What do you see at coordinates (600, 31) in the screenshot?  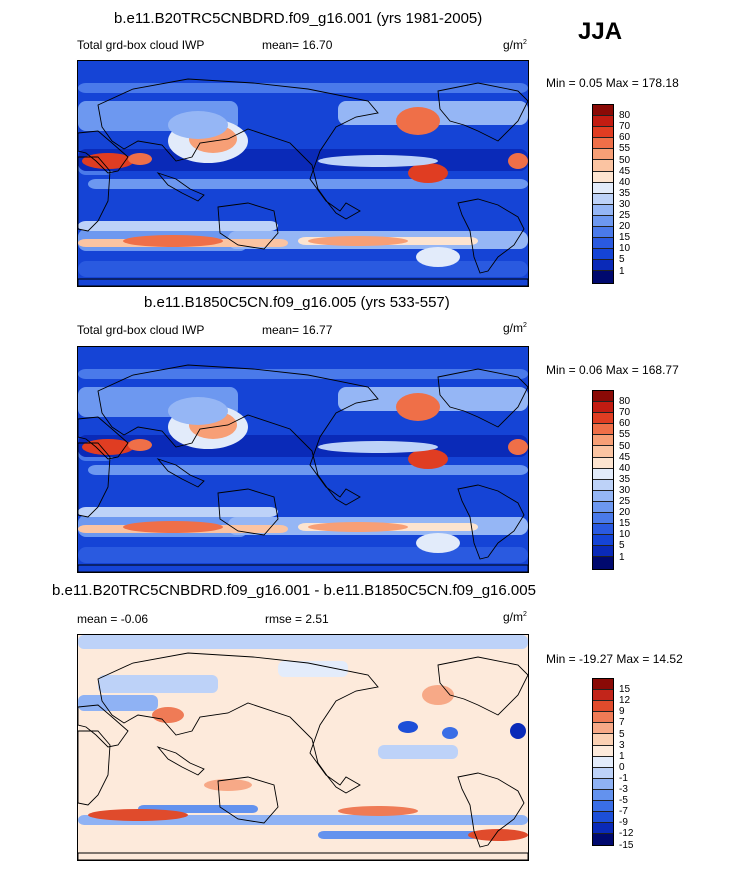 I see `season-label: JJA` at bounding box center [600, 31].